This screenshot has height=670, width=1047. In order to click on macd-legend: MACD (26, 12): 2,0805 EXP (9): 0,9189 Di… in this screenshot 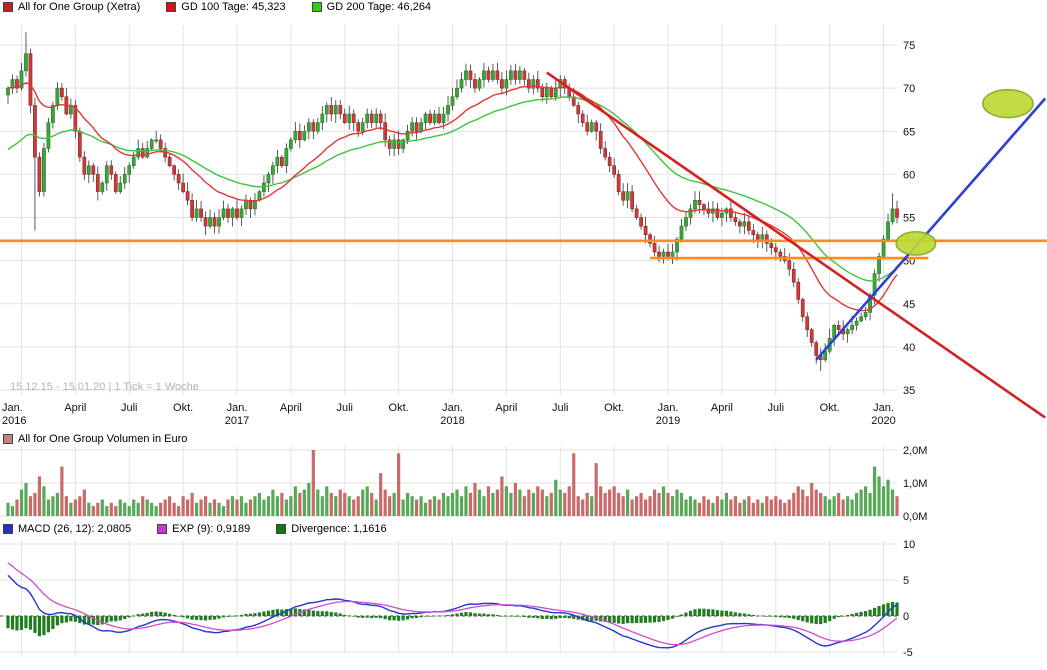, I will do `click(195, 529)`.